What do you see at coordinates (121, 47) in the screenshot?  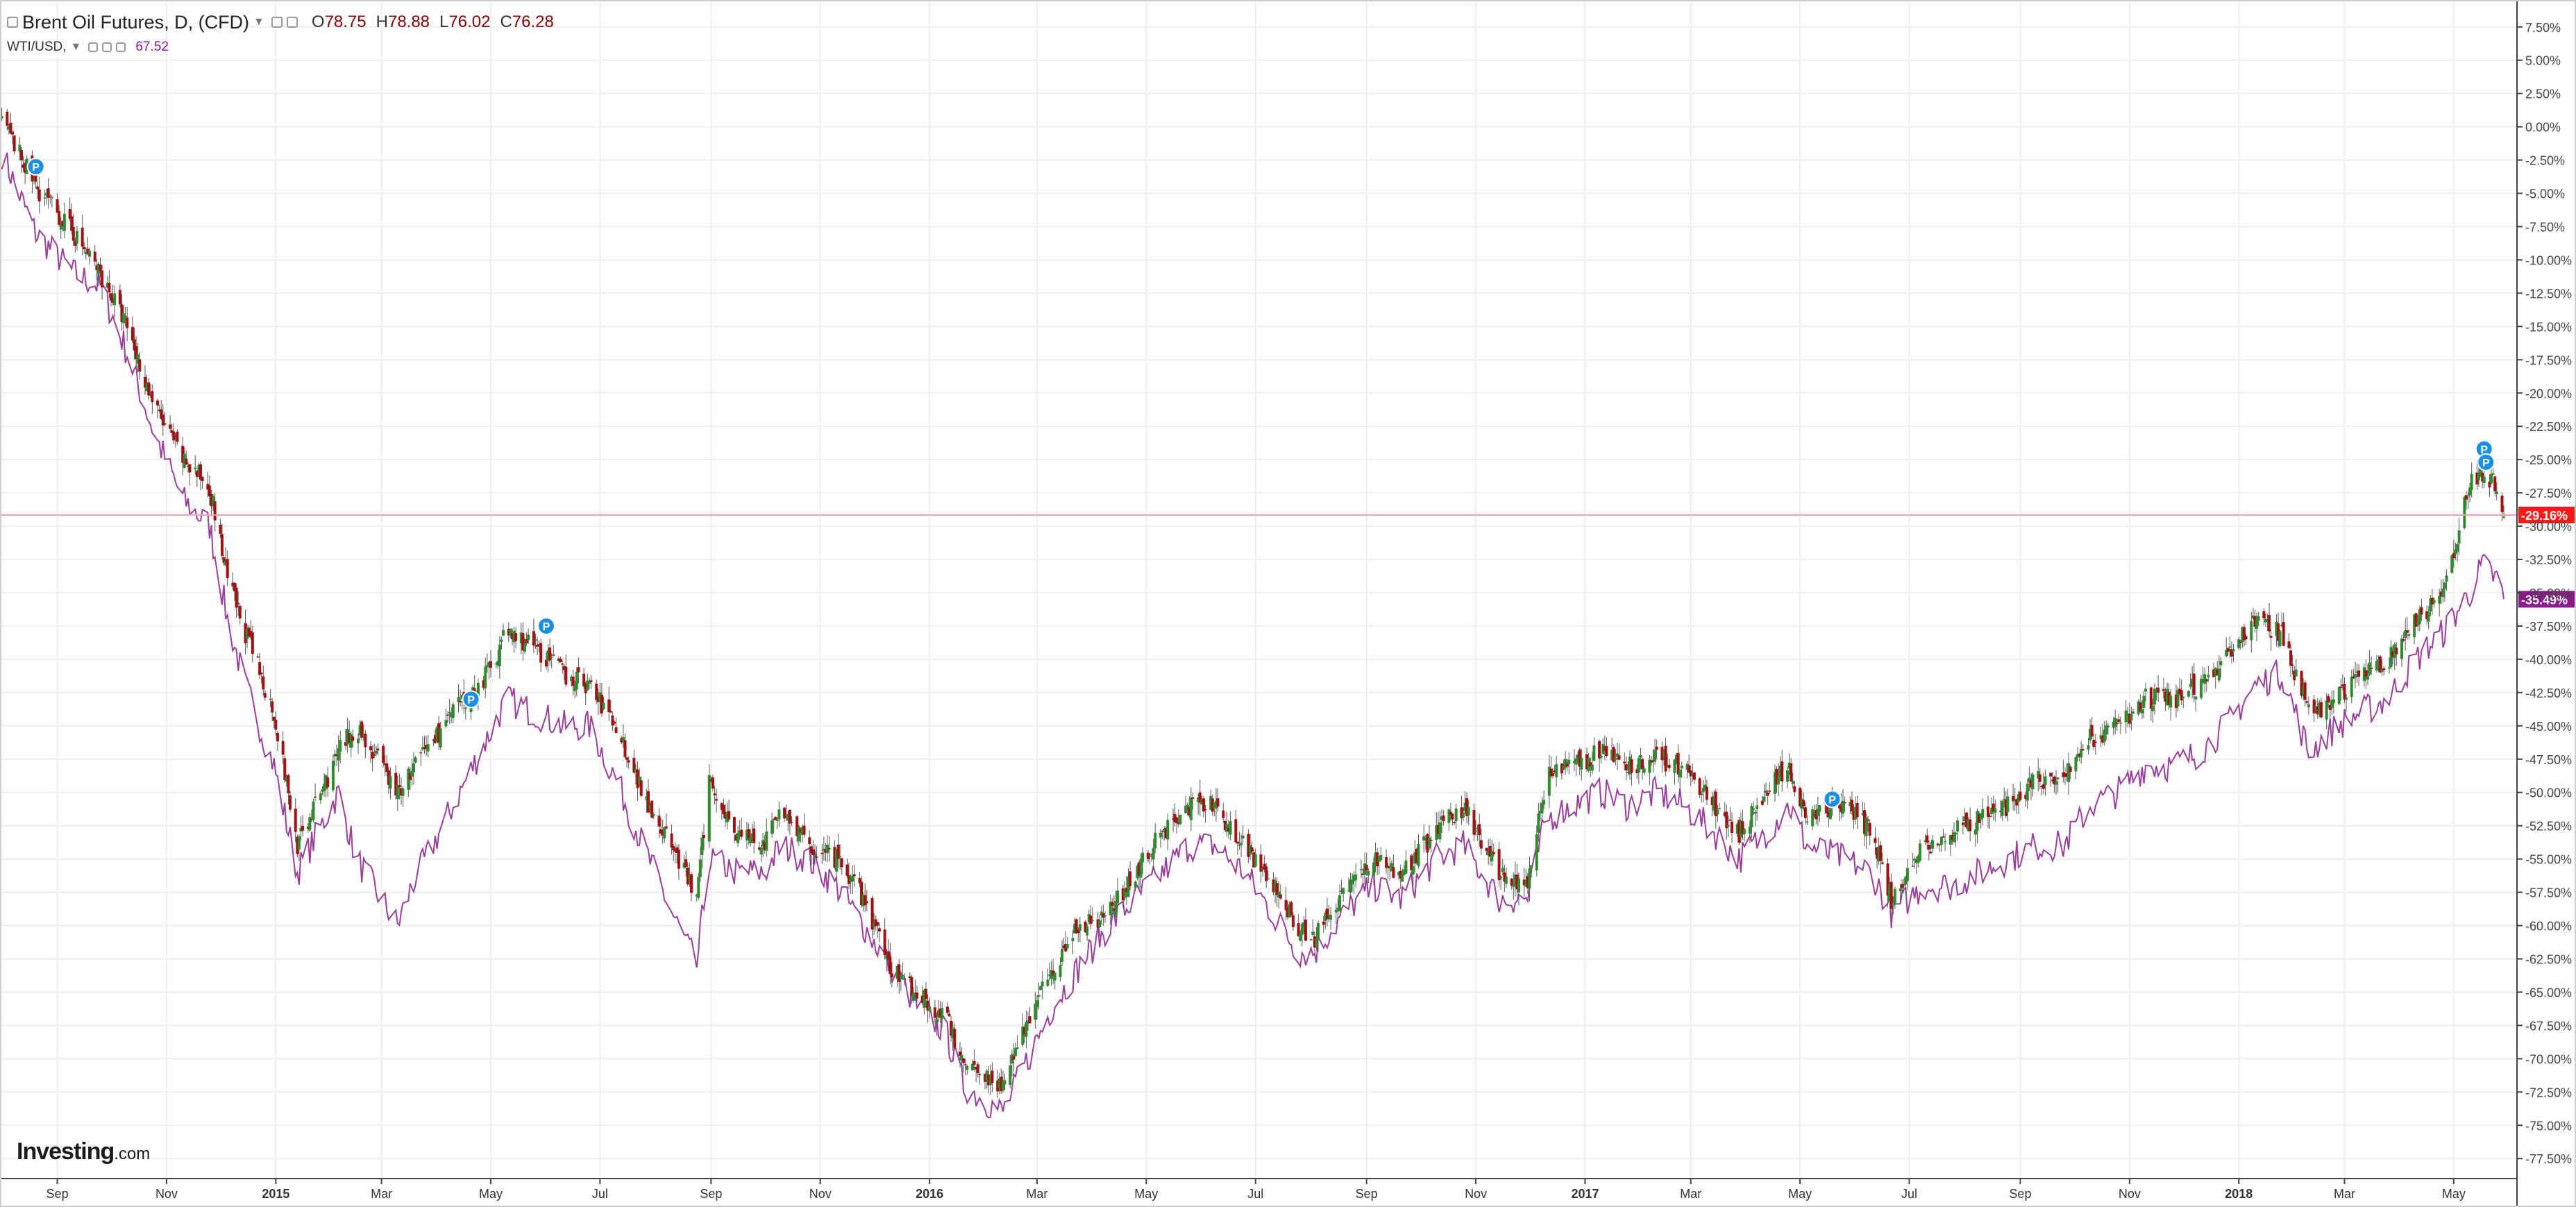 I see `close-icon` at bounding box center [121, 47].